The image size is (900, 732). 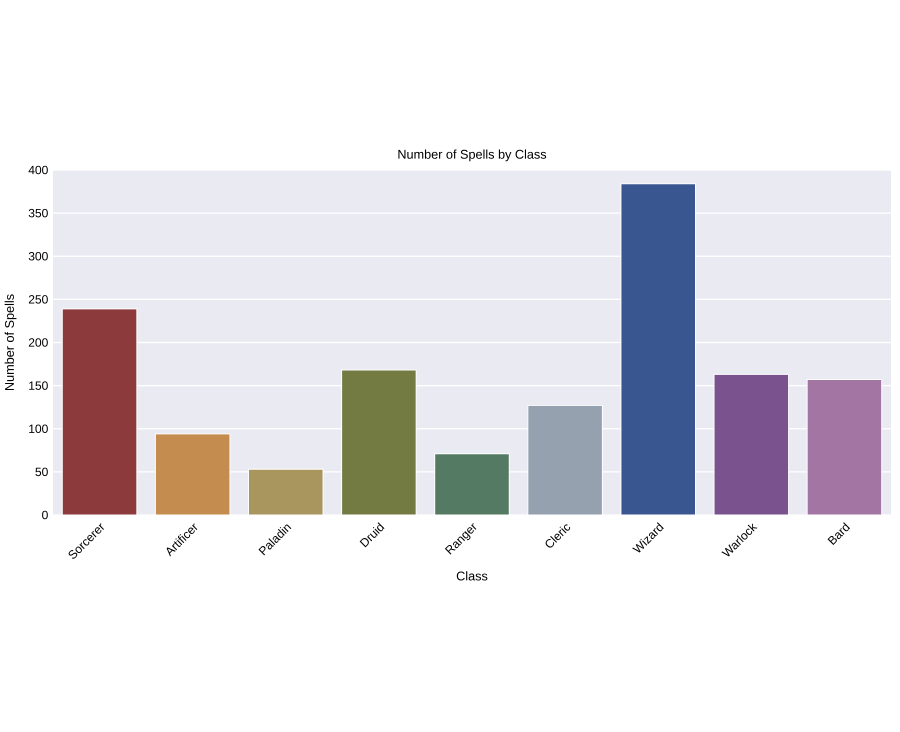 I want to click on y-tick-label: 150, so click(x=38, y=385).